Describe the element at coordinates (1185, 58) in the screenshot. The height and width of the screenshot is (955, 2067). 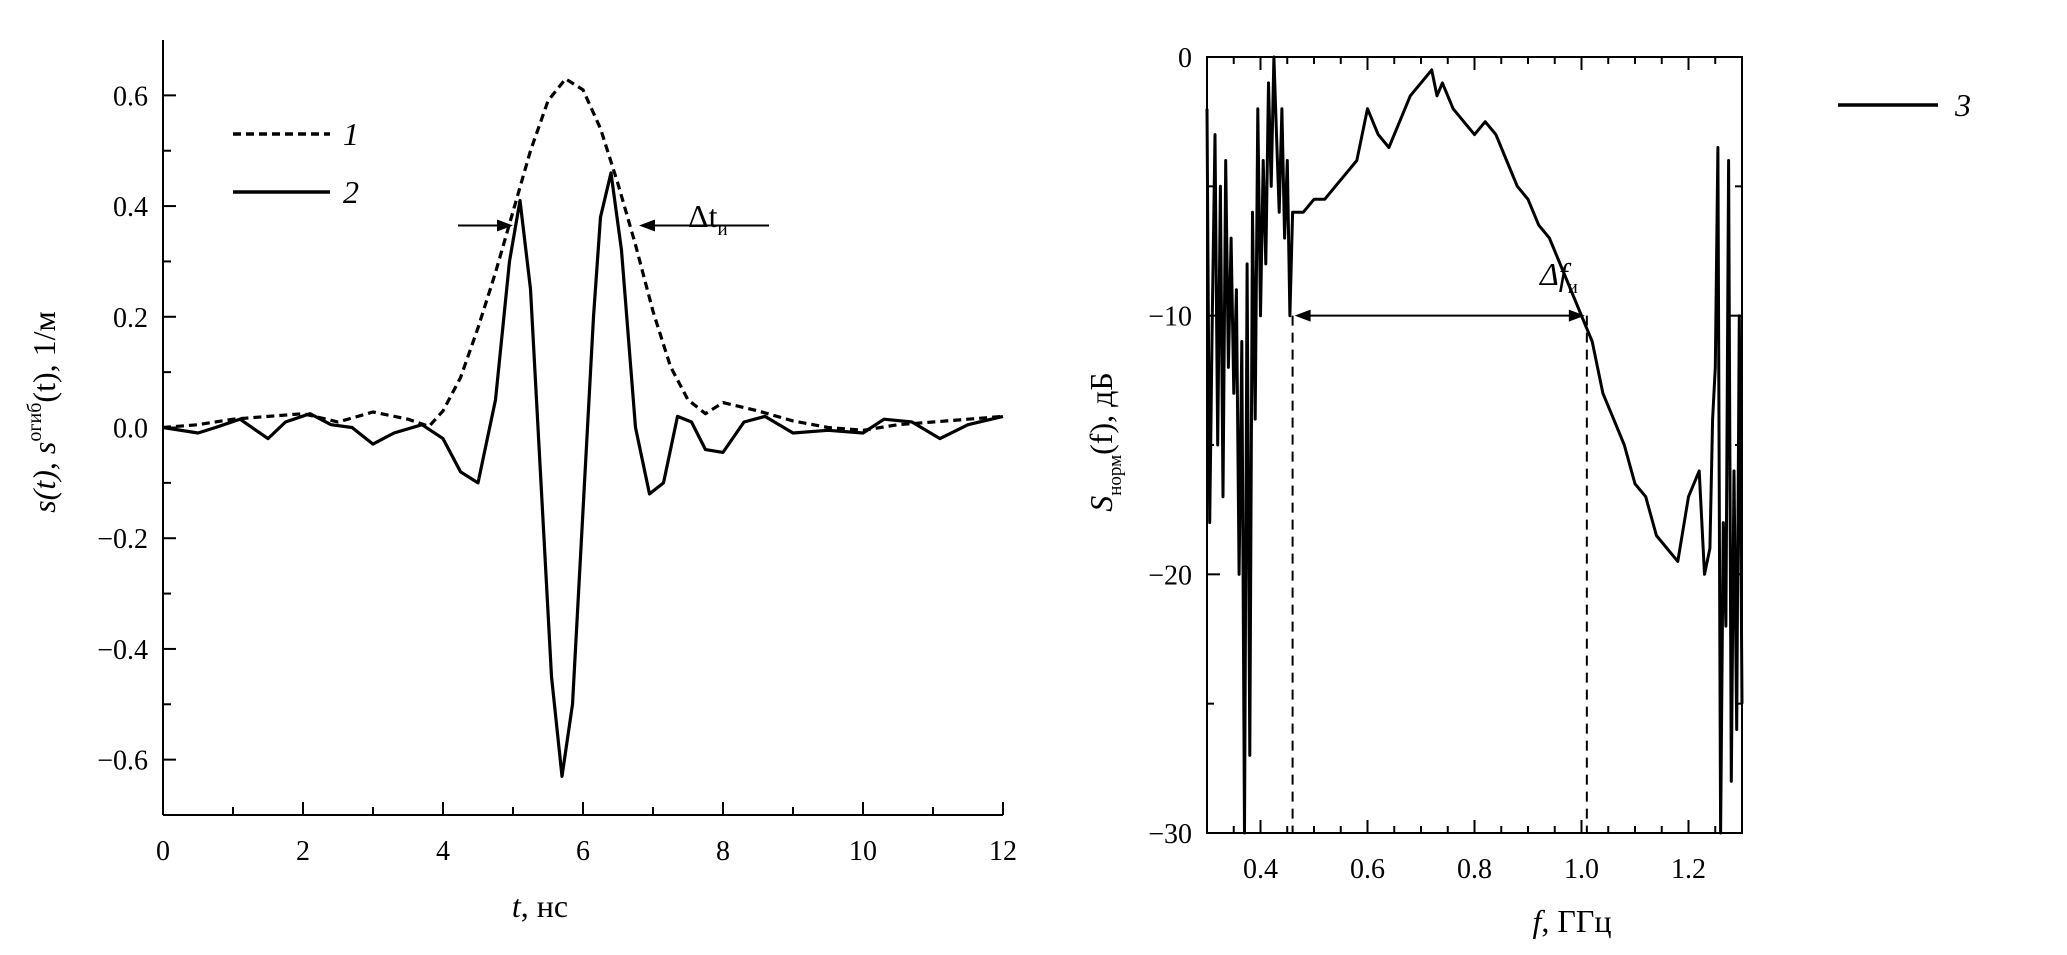
I see `right-y-tick-label: 0` at that location.